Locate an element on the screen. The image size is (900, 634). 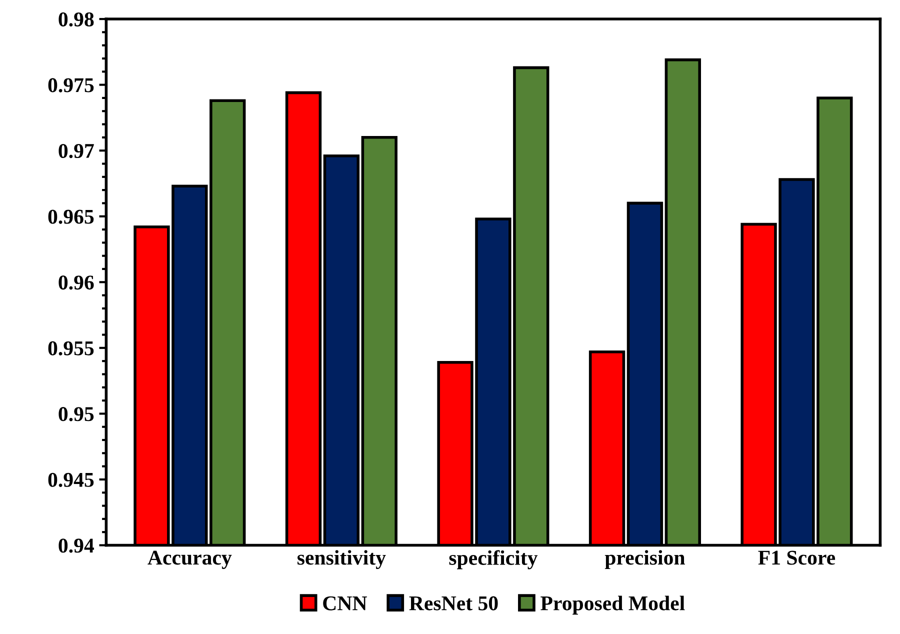
x-tick-label: sensitivity is located at coordinates (342, 560).